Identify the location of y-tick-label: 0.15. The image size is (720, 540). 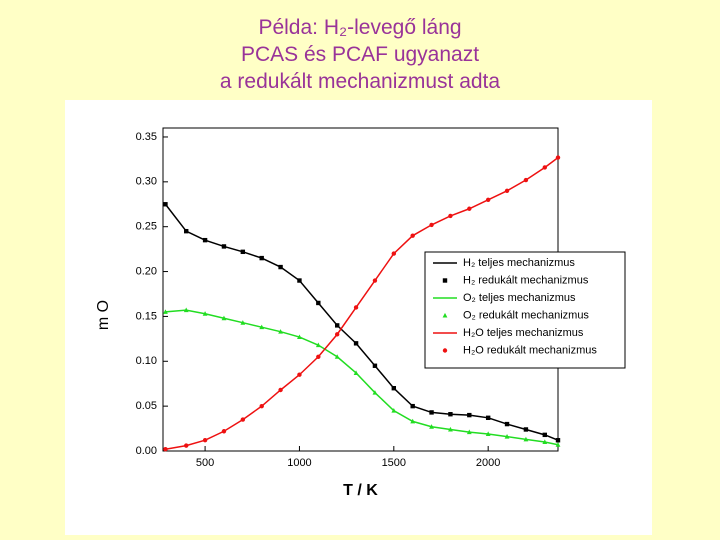
(146, 316).